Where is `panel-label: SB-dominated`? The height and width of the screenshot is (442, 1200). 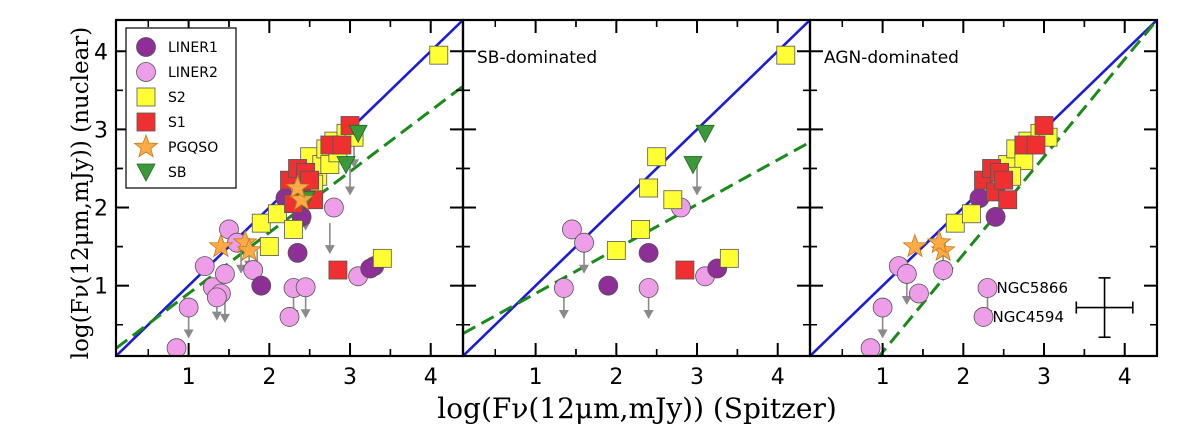 panel-label: SB-dominated is located at coordinates (537, 58).